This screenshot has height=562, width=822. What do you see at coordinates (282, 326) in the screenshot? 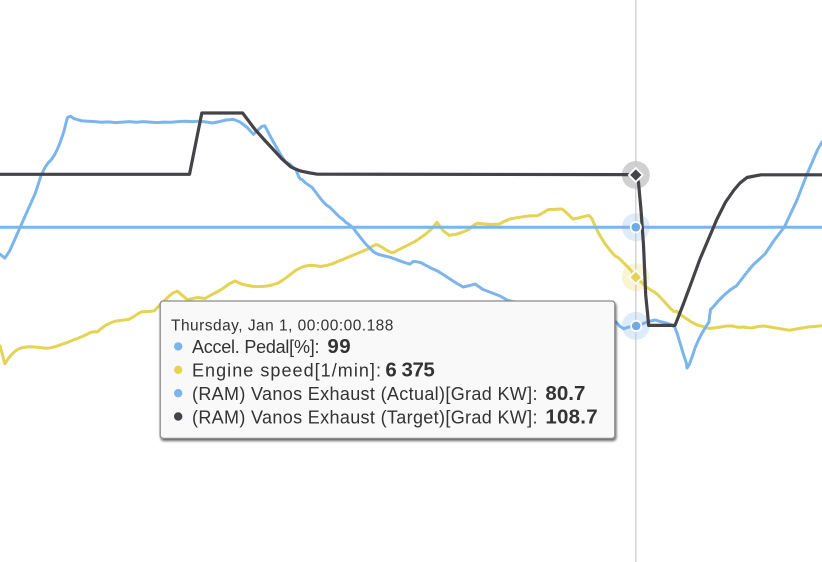
I see `svg-text: Thursday, Jan 1, 00:00:00.188` at bounding box center [282, 326].